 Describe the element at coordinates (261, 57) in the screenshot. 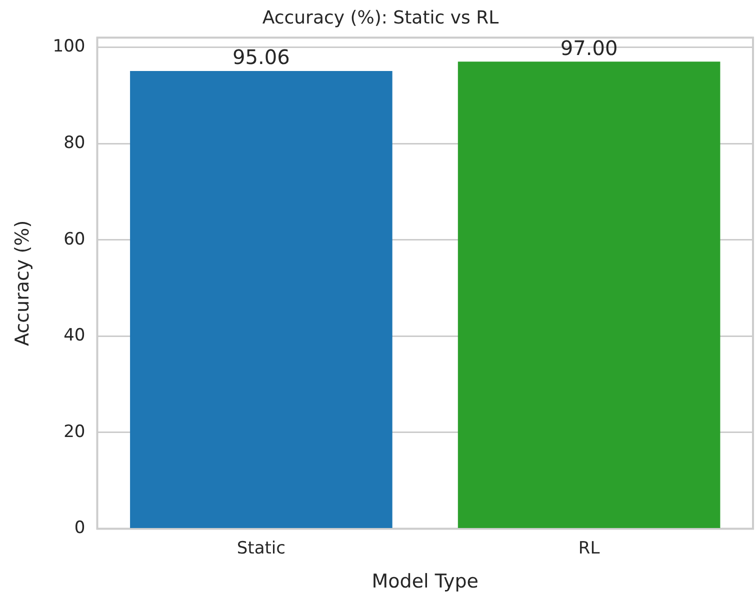

I see `data-label: 95.06` at that location.